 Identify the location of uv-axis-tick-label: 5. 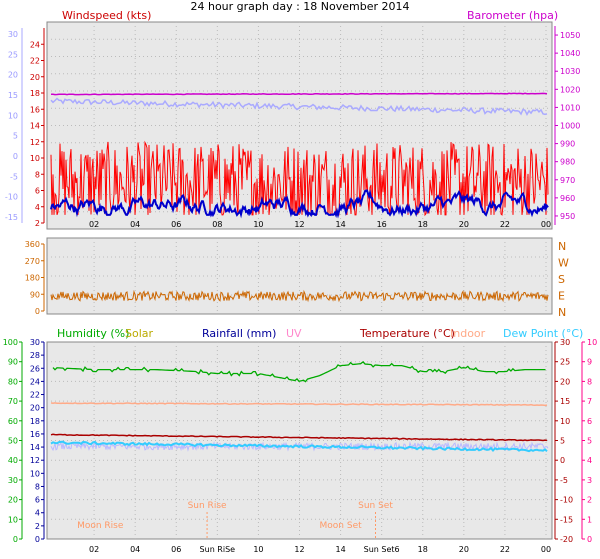
(589, 441).